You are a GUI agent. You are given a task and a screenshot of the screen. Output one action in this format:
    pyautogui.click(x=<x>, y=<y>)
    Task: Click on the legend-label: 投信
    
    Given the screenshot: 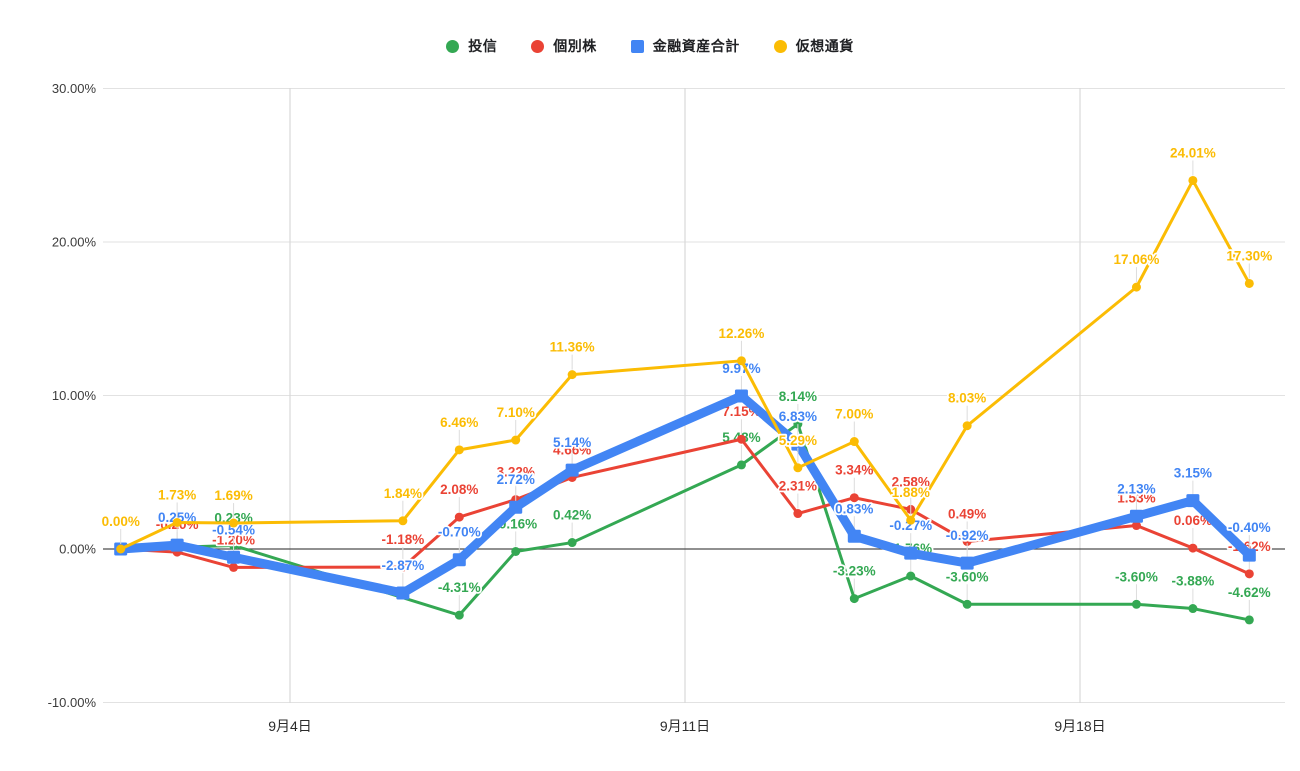 What is the action you would take?
    pyautogui.click(x=483, y=46)
    